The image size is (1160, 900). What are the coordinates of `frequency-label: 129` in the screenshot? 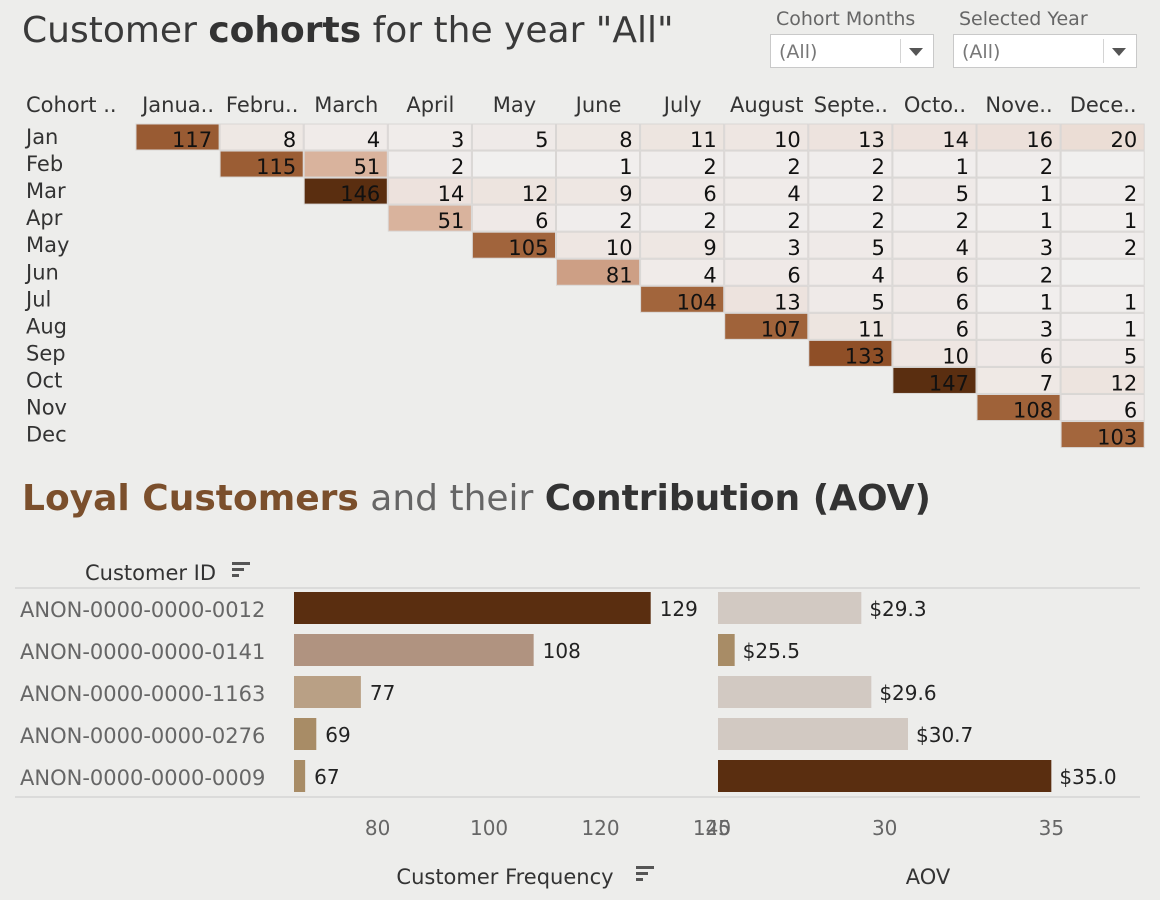 It's located at (679, 609).